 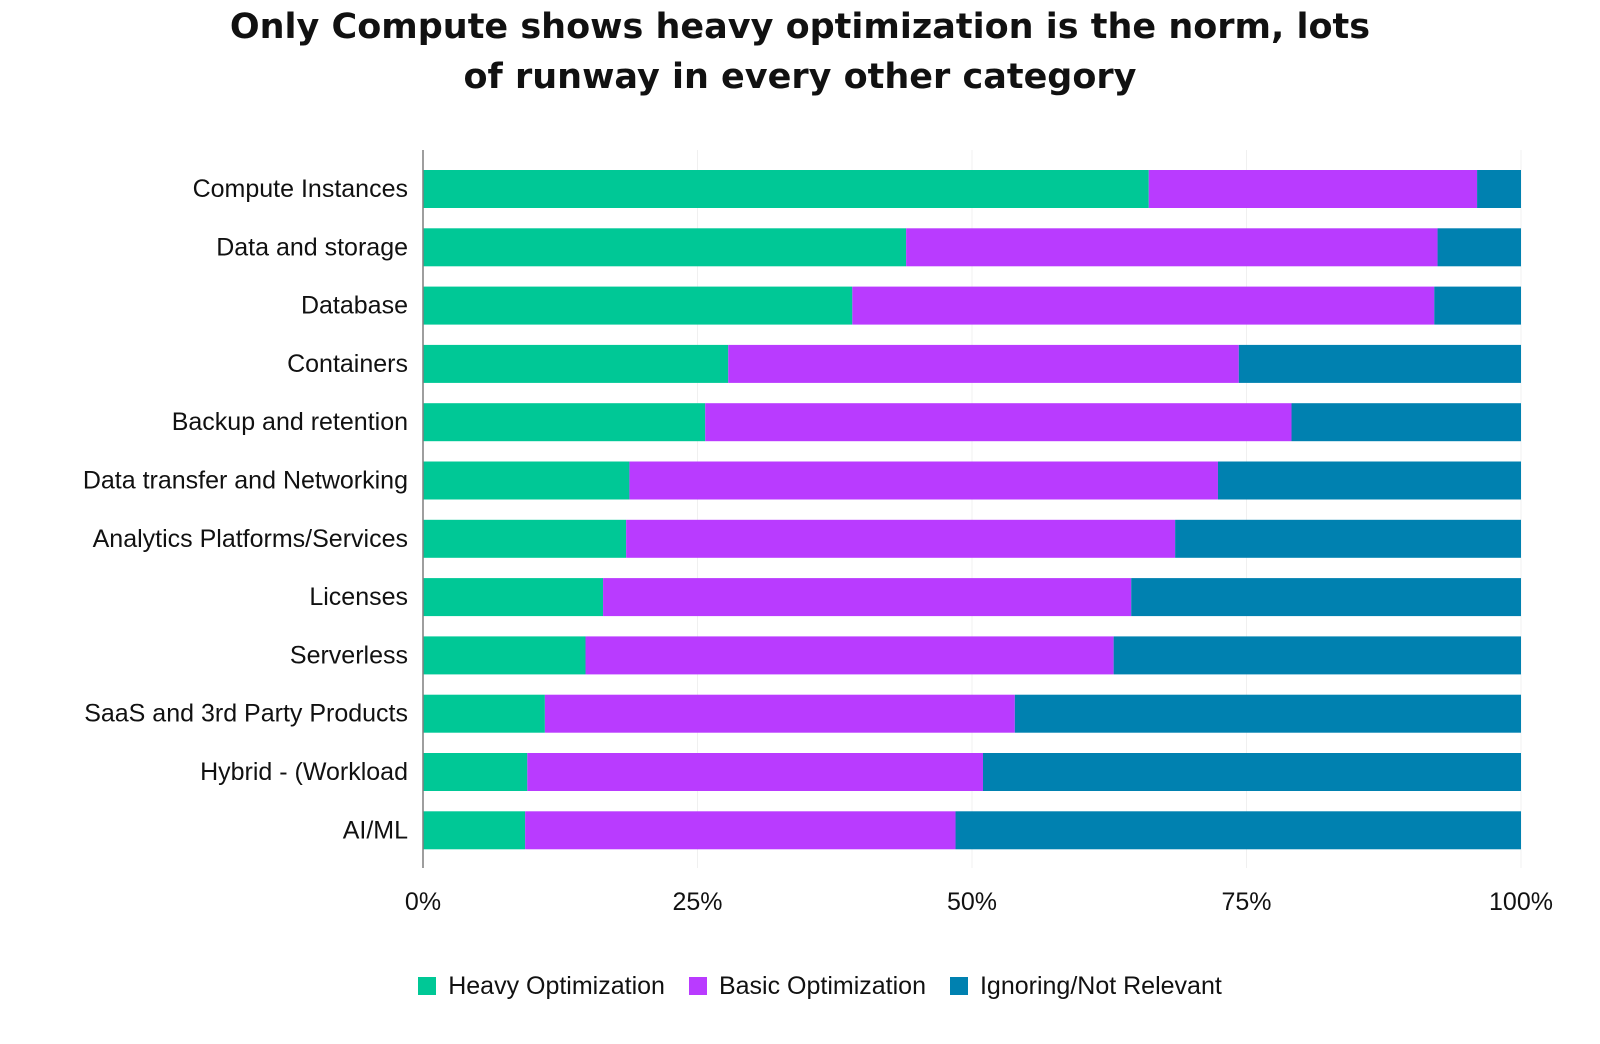 I want to click on bar-licenses-ignoring-not-relevant, so click(x=1326, y=597).